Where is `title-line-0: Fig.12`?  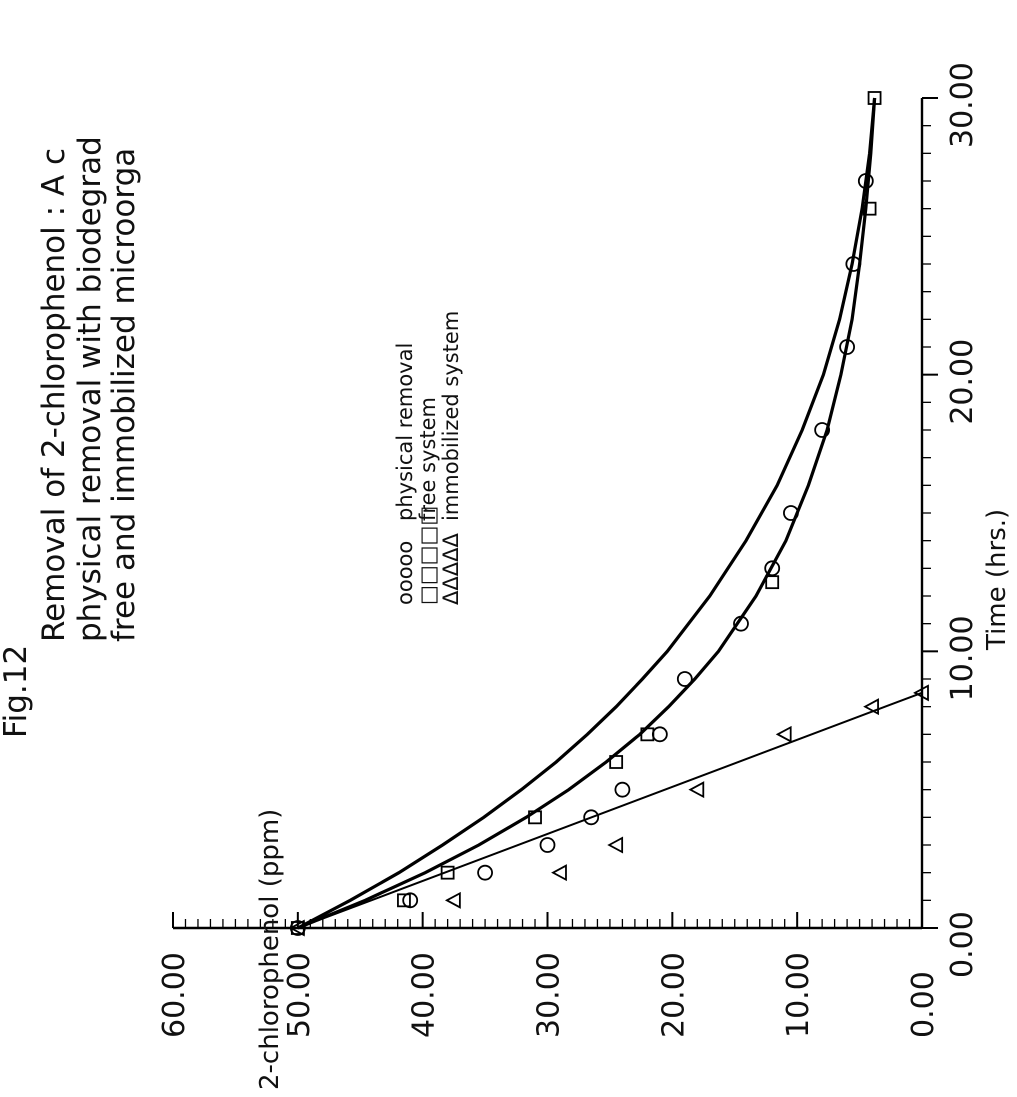
title-line-0: Fig.12 is located at coordinates (17, 691).